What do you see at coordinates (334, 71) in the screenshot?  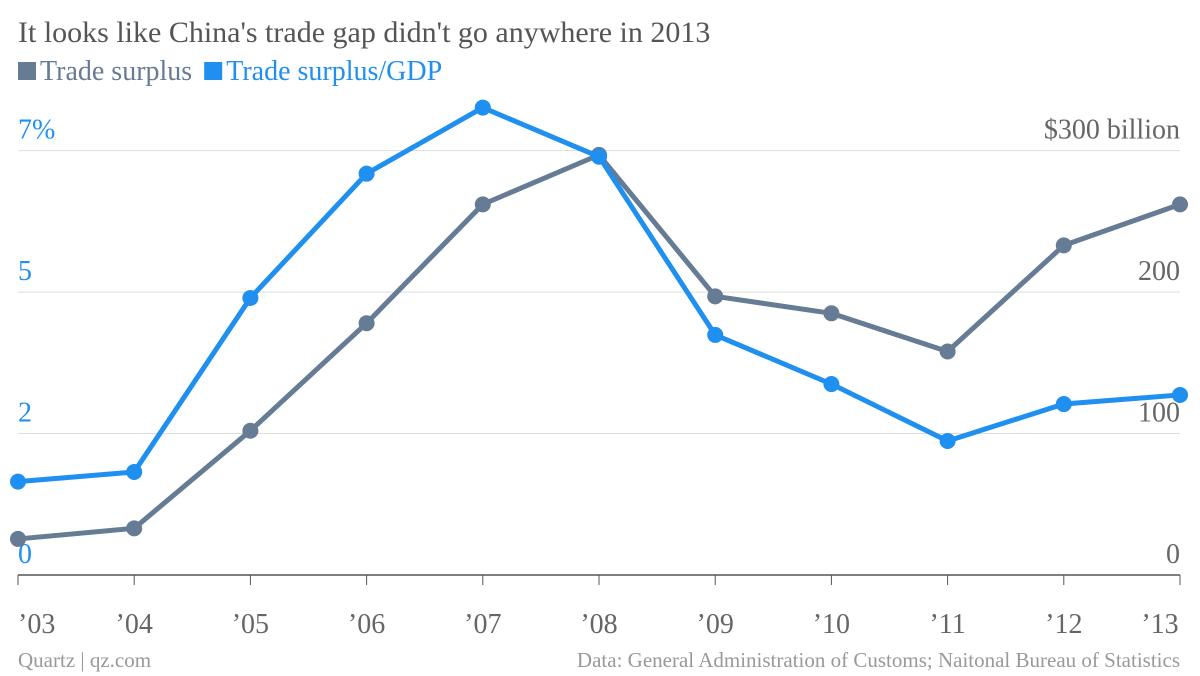 I see `legend-label: Trade surplus/GDP` at bounding box center [334, 71].